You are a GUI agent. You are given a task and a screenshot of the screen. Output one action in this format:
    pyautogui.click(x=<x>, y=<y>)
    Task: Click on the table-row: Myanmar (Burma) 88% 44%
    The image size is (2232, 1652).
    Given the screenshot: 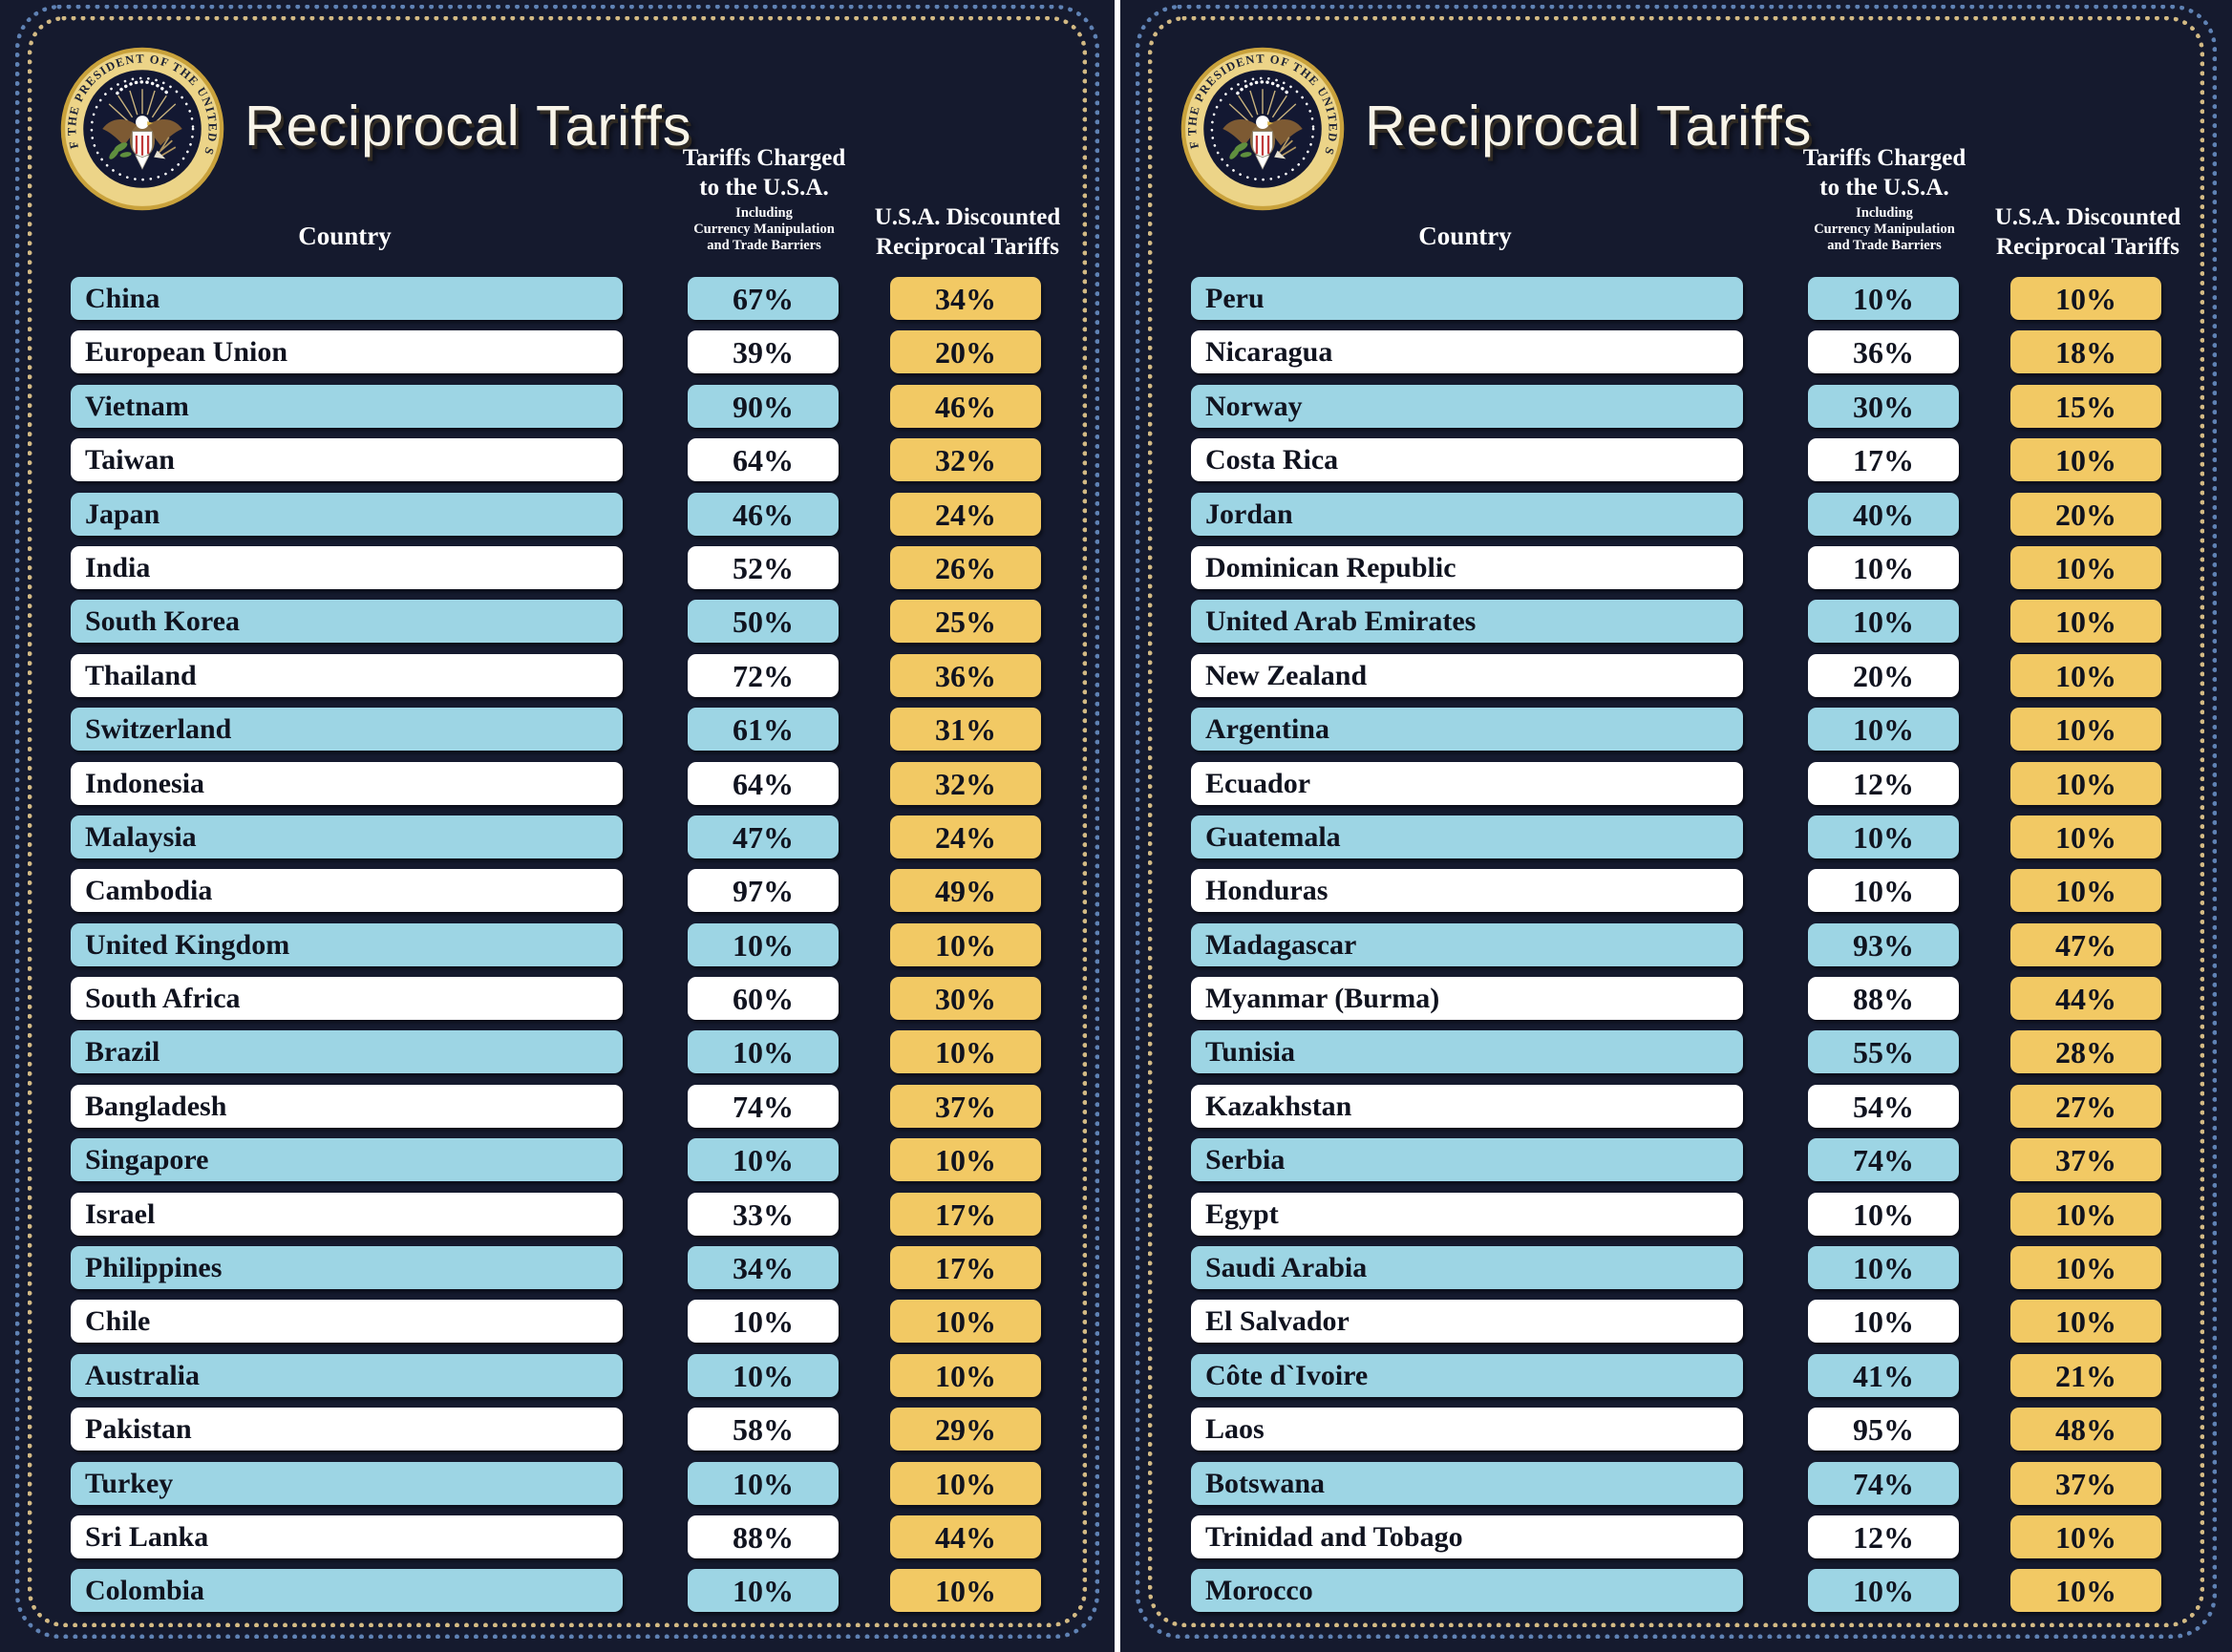 What is the action you would take?
    pyautogui.click(x=1676, y=999)
    